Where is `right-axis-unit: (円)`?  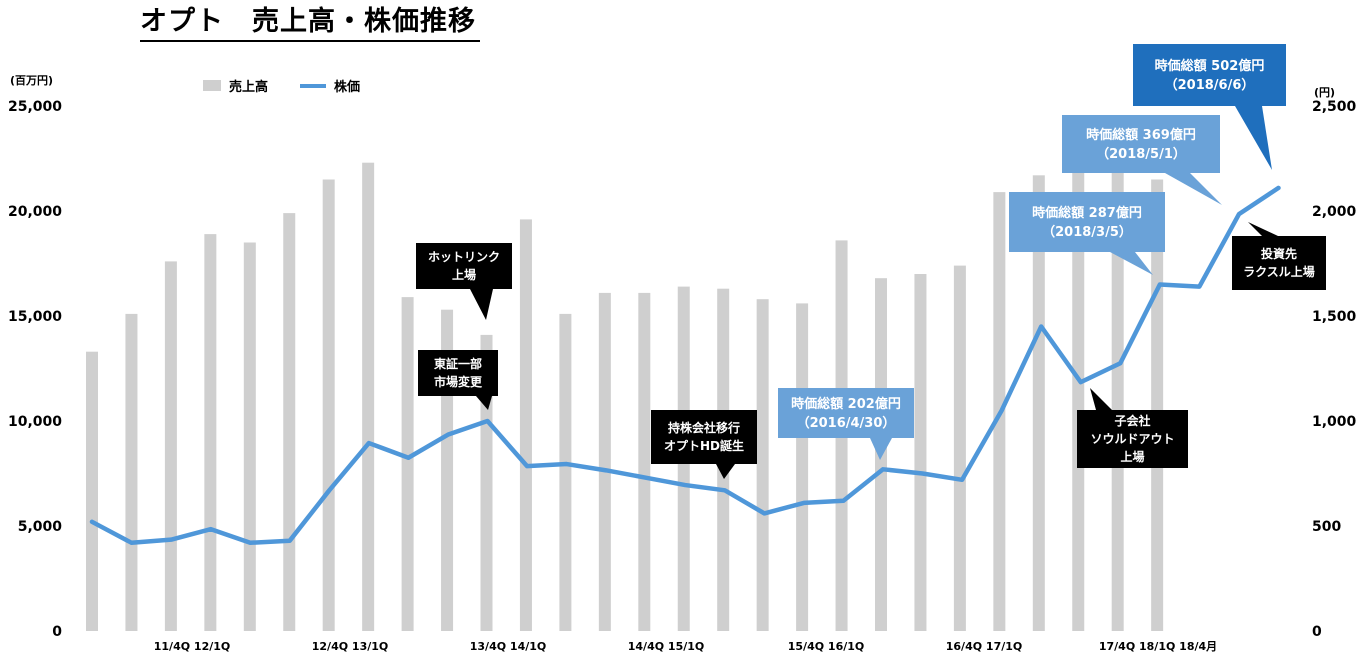
right-axis-unit: (円) is located at coordinates (1325, 92).